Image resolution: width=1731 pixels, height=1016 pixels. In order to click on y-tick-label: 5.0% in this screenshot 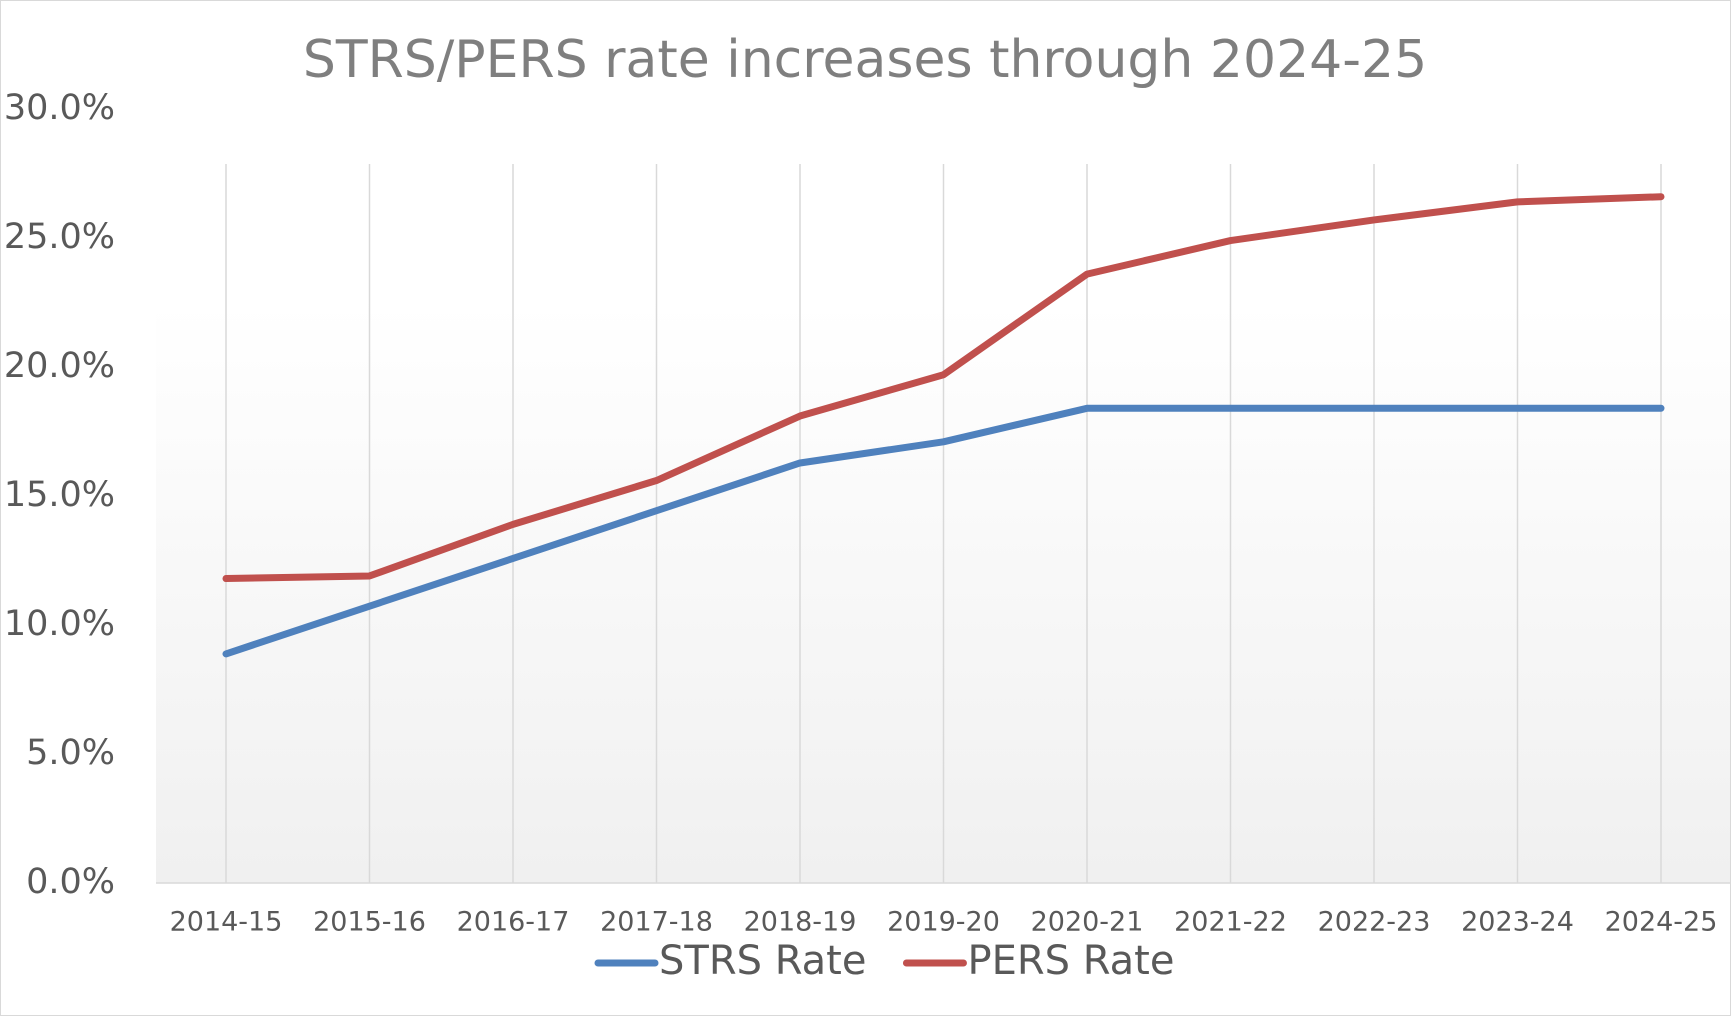, I will do `click(70, 753)`.